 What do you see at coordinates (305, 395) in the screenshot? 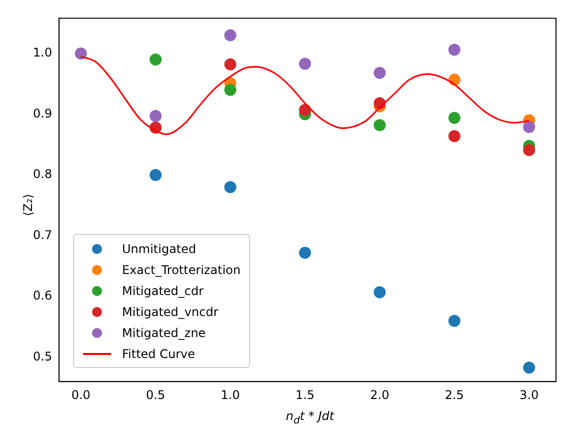
I see `x-tick-label: 1.5` at bounding box center [305, 395].